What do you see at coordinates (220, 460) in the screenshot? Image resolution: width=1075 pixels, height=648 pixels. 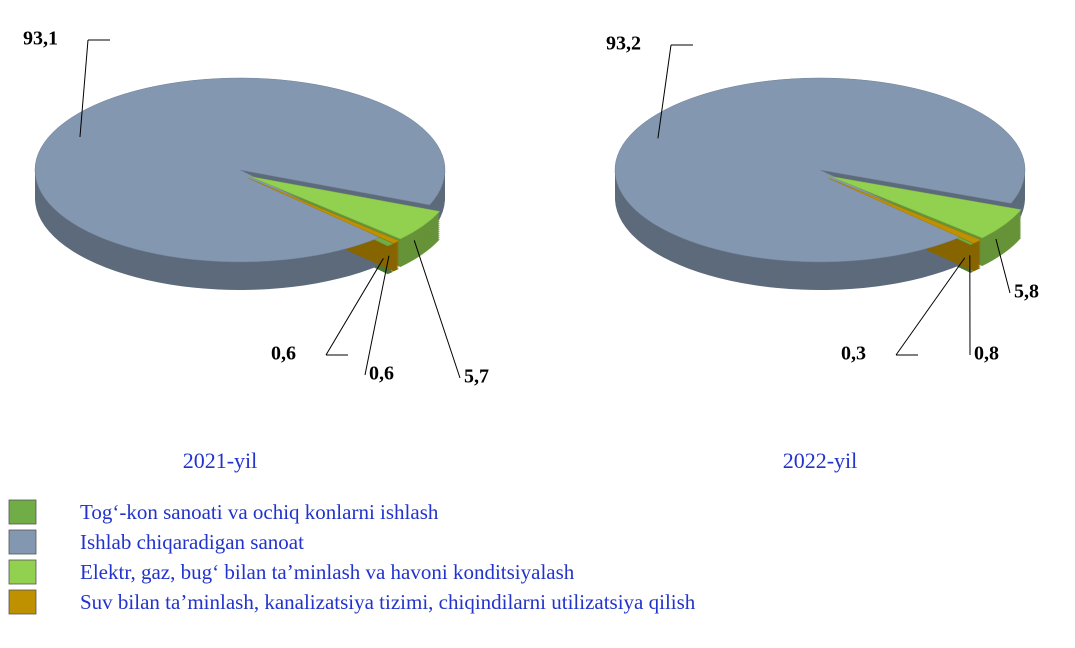 I see `pie-title: 2021-yil` at bounding box center [220, 460].